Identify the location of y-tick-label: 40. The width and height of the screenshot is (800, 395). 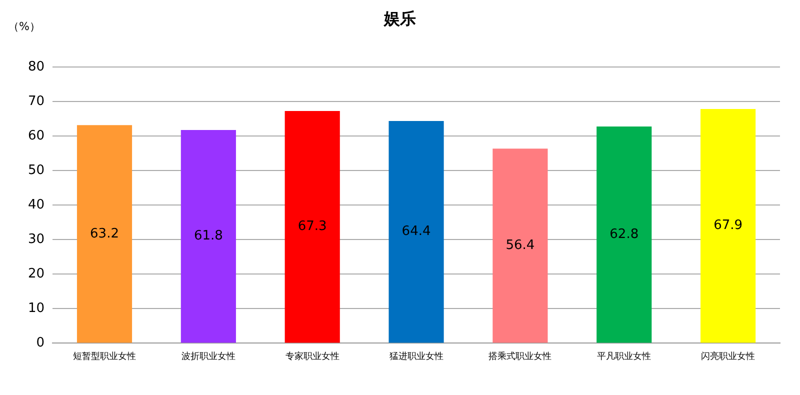
(36, 205).